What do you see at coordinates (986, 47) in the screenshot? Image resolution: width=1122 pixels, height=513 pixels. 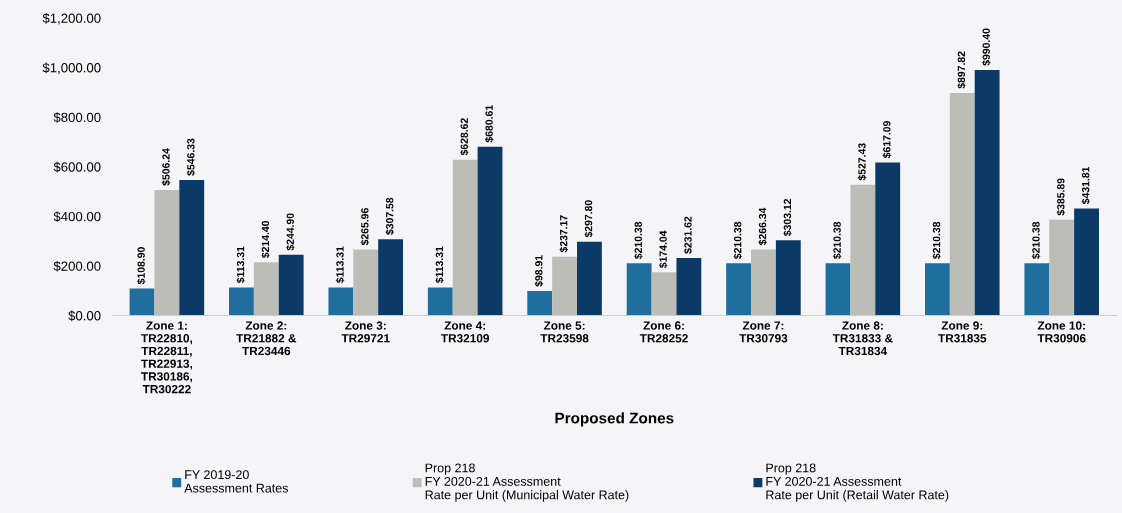 I see `data-label: $990.40` at bounding box center [986, 47].